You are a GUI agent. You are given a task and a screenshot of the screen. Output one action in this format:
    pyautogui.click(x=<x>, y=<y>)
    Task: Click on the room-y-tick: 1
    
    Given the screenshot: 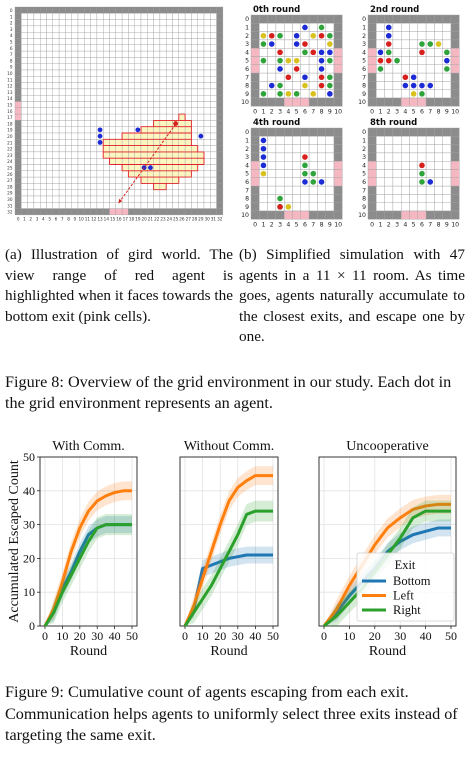 What is the action you would take?
    pyautogui.click(x=364, y=28)
    